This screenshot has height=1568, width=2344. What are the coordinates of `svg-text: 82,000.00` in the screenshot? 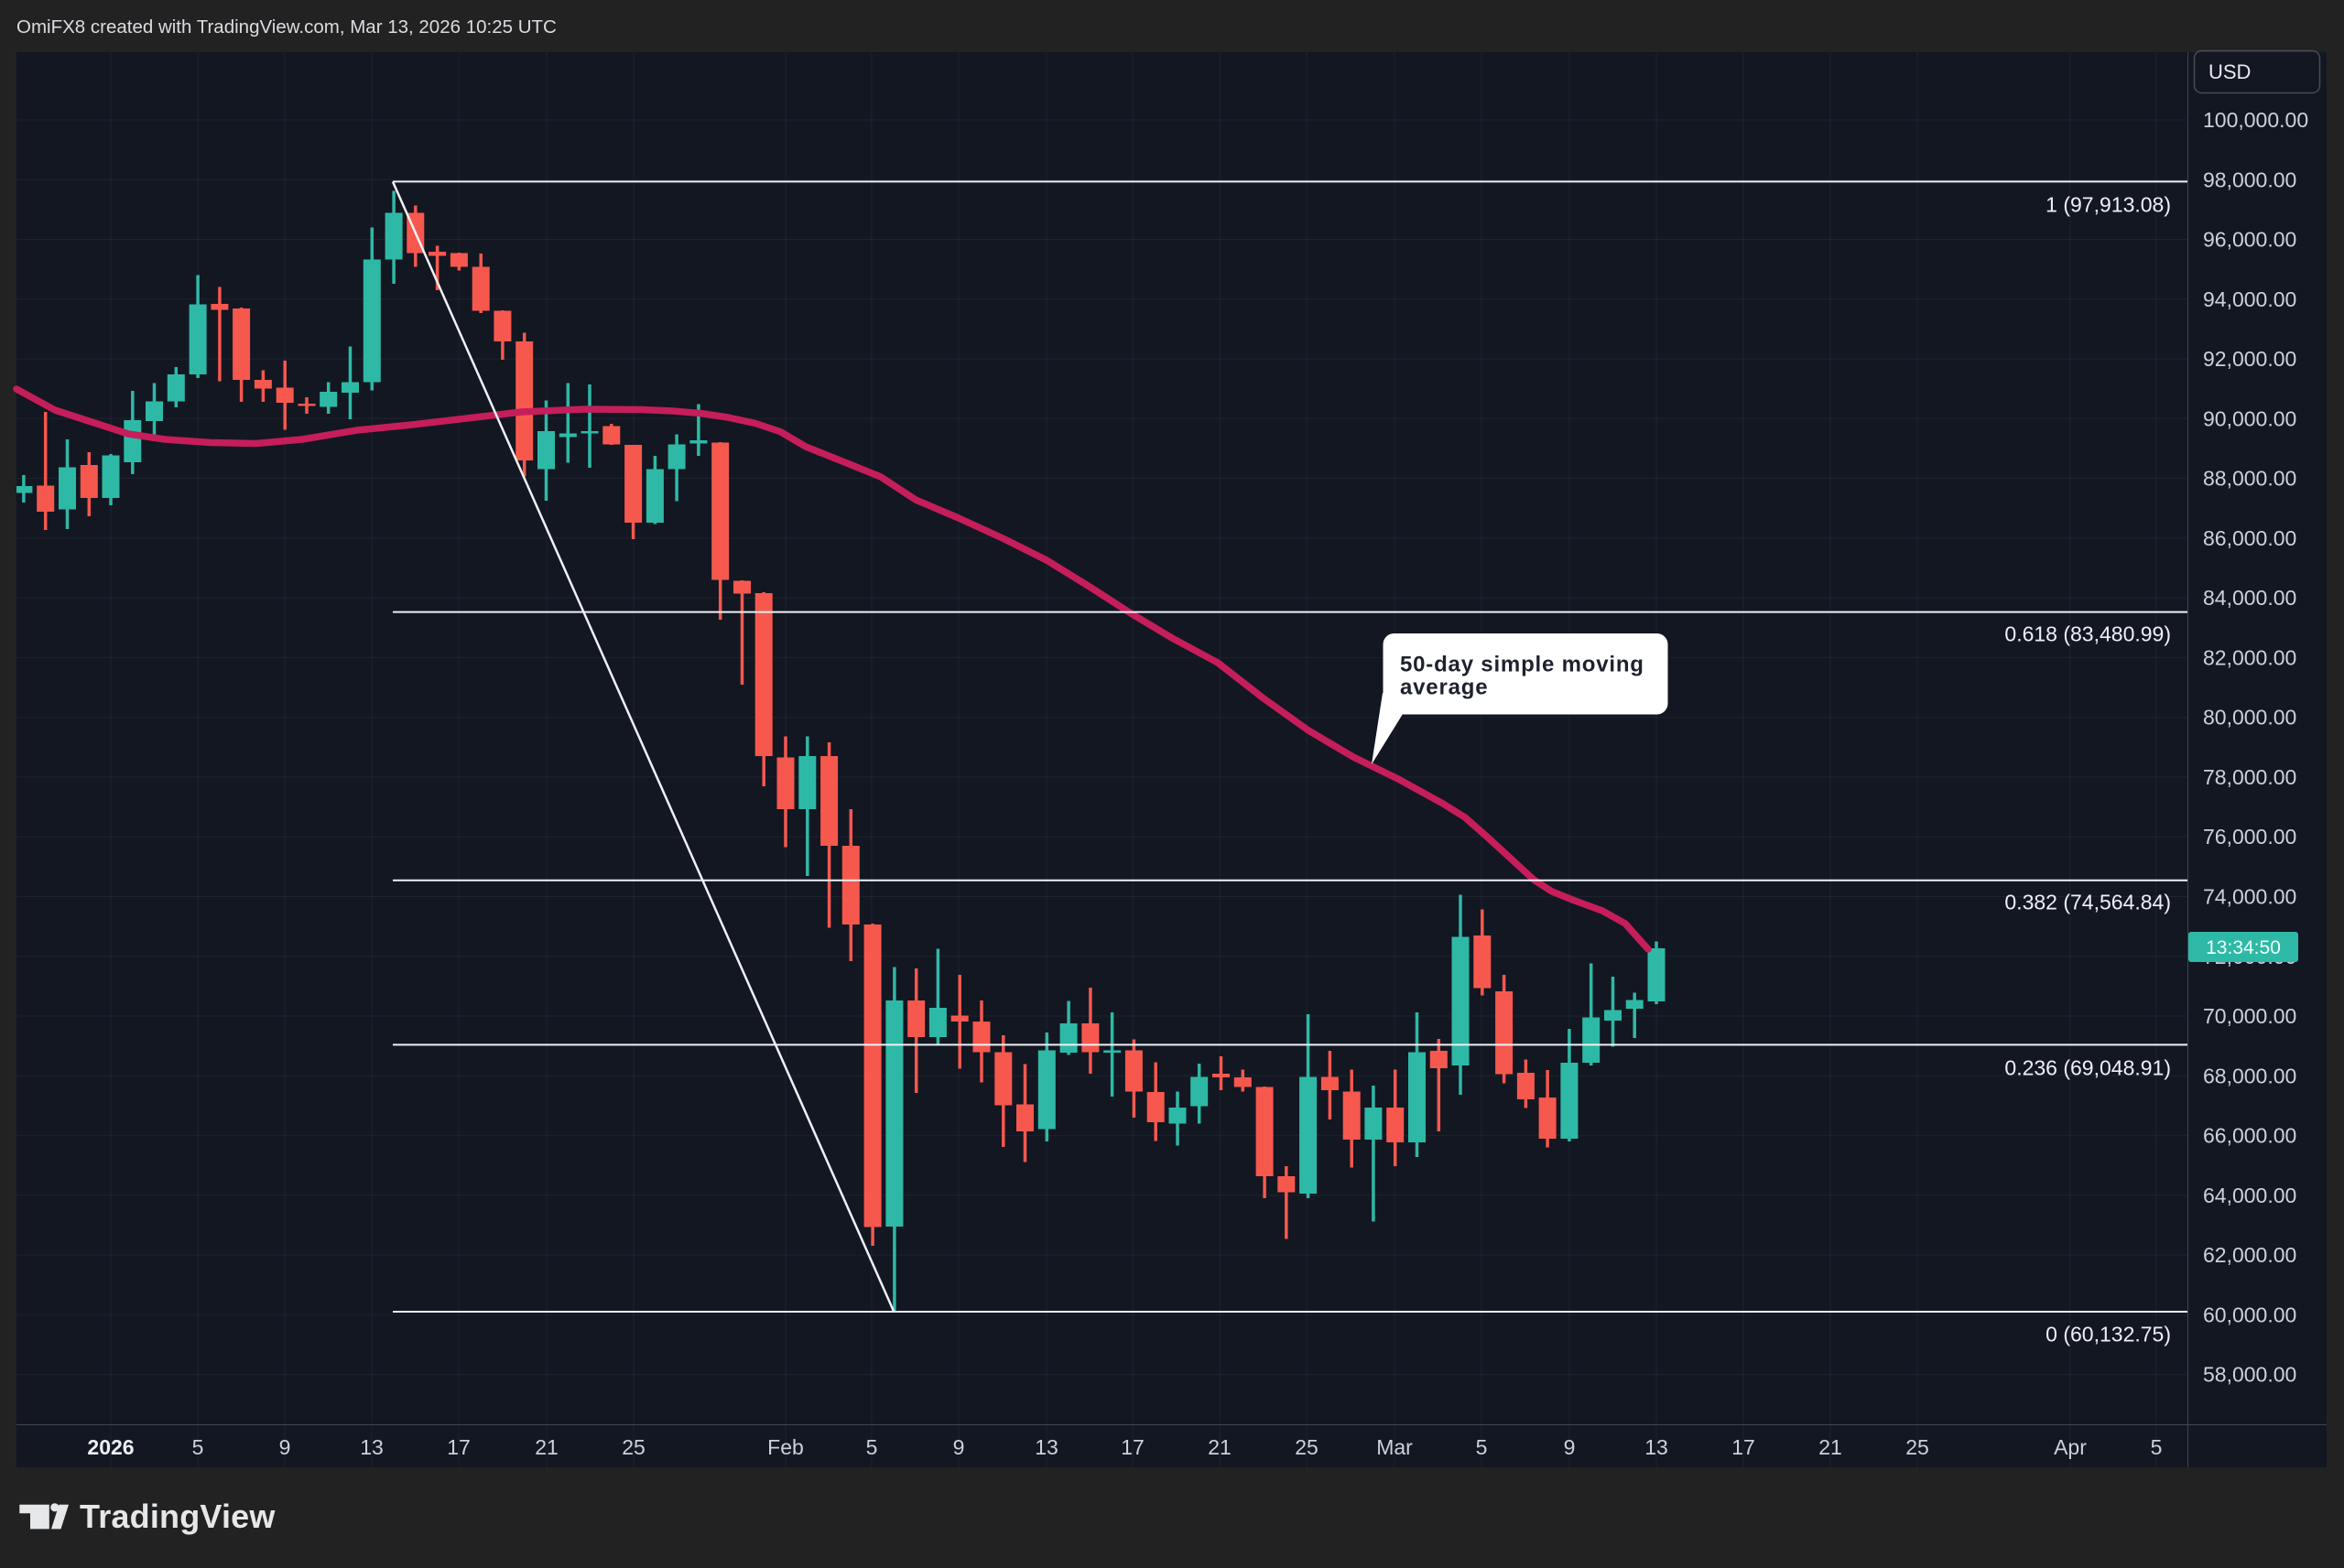 It's located at (2249, 657).